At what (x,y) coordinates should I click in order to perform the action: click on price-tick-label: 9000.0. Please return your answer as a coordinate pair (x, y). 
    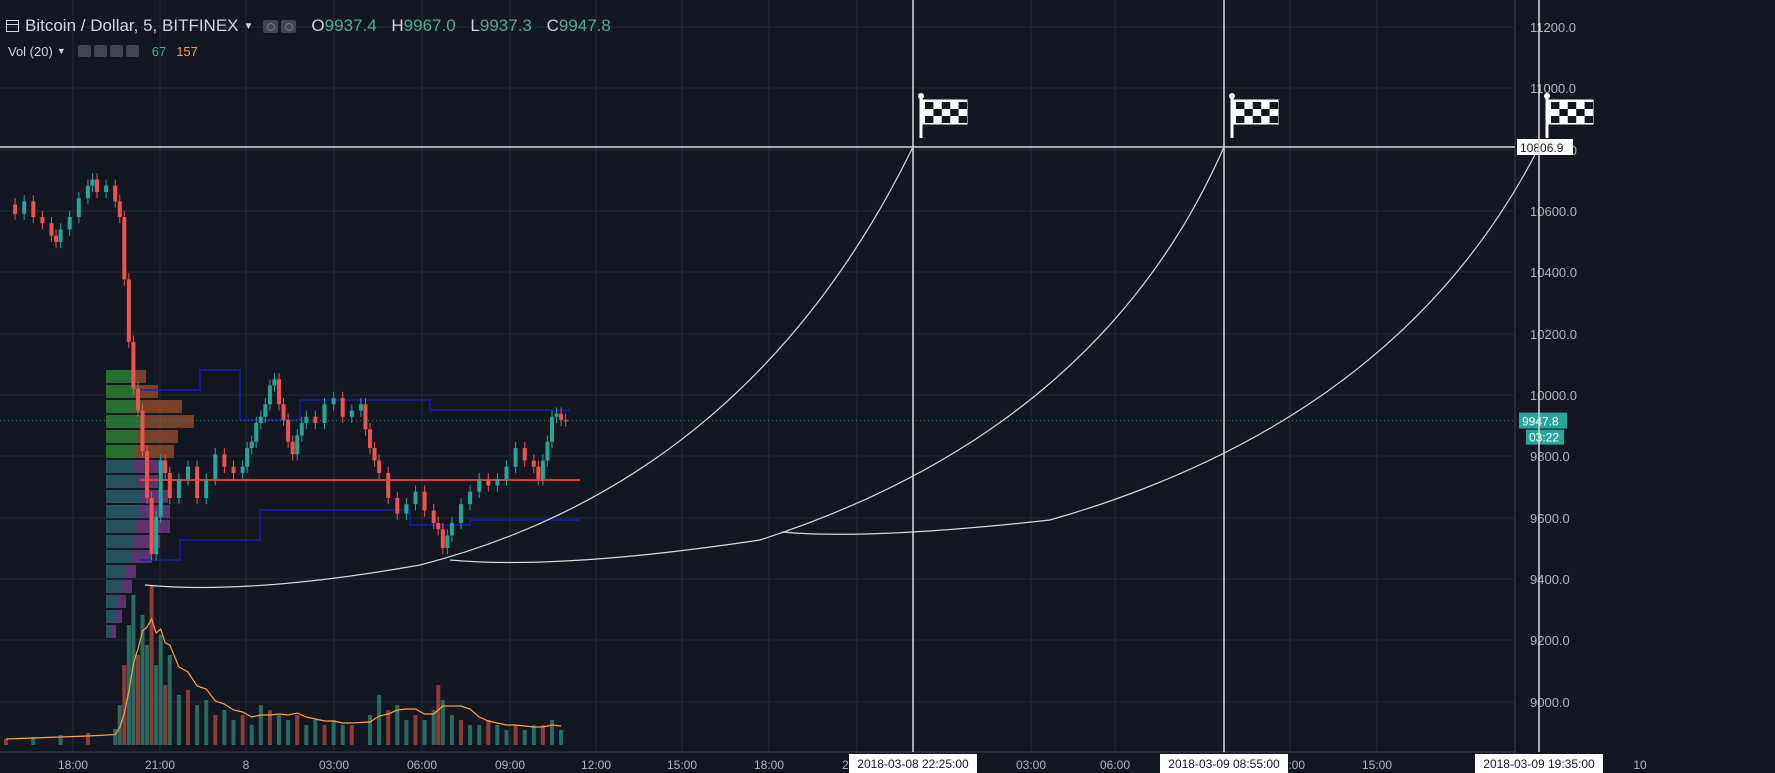
    Looking at the image, I should click on (1550, 702).